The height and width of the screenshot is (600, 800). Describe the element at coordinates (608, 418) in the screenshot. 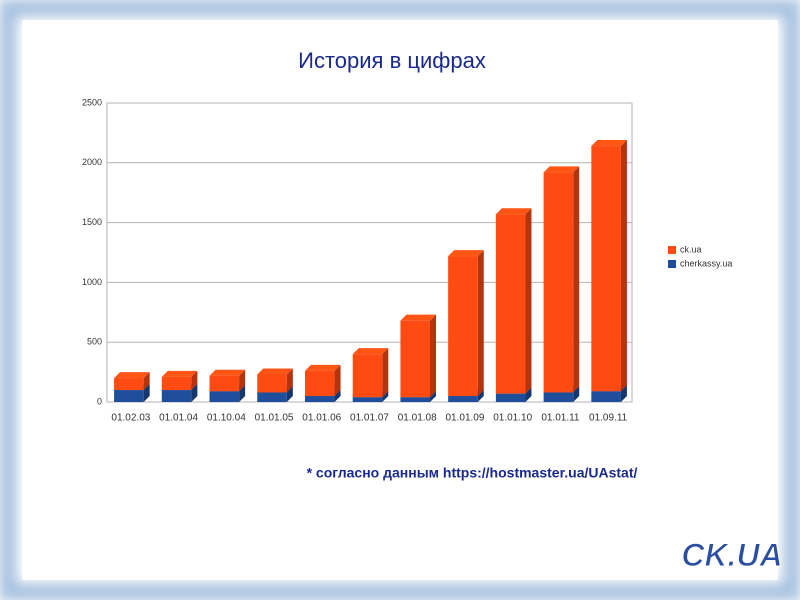

I see `x-tick-label: 01.09.11` at that location.